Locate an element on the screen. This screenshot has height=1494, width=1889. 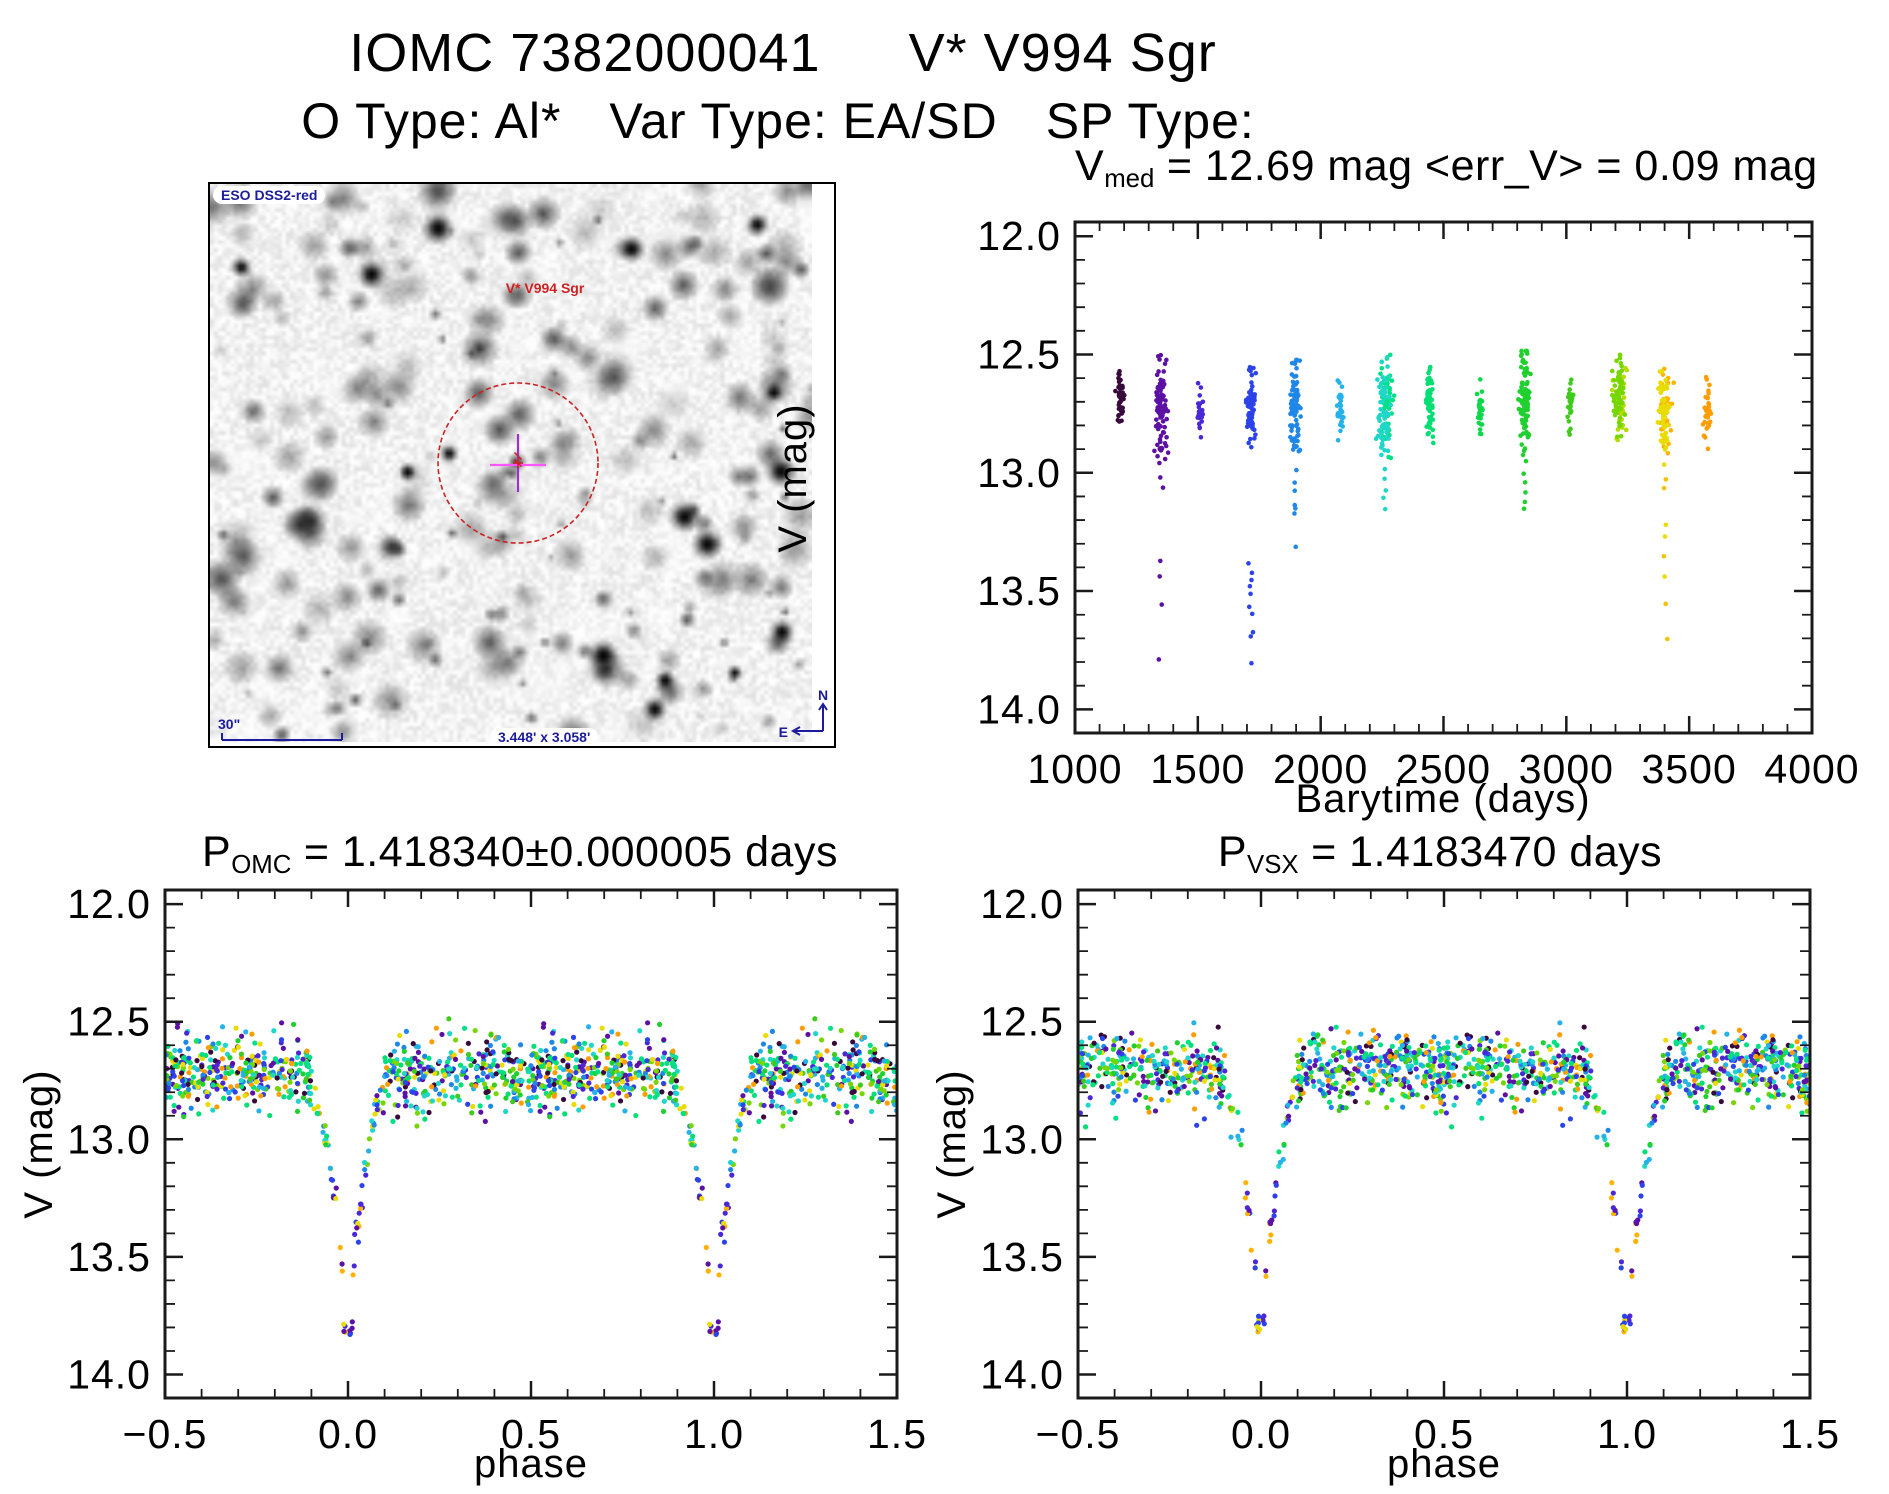
sp-type-label: SP Type: is located at coordinates (1150, 121).